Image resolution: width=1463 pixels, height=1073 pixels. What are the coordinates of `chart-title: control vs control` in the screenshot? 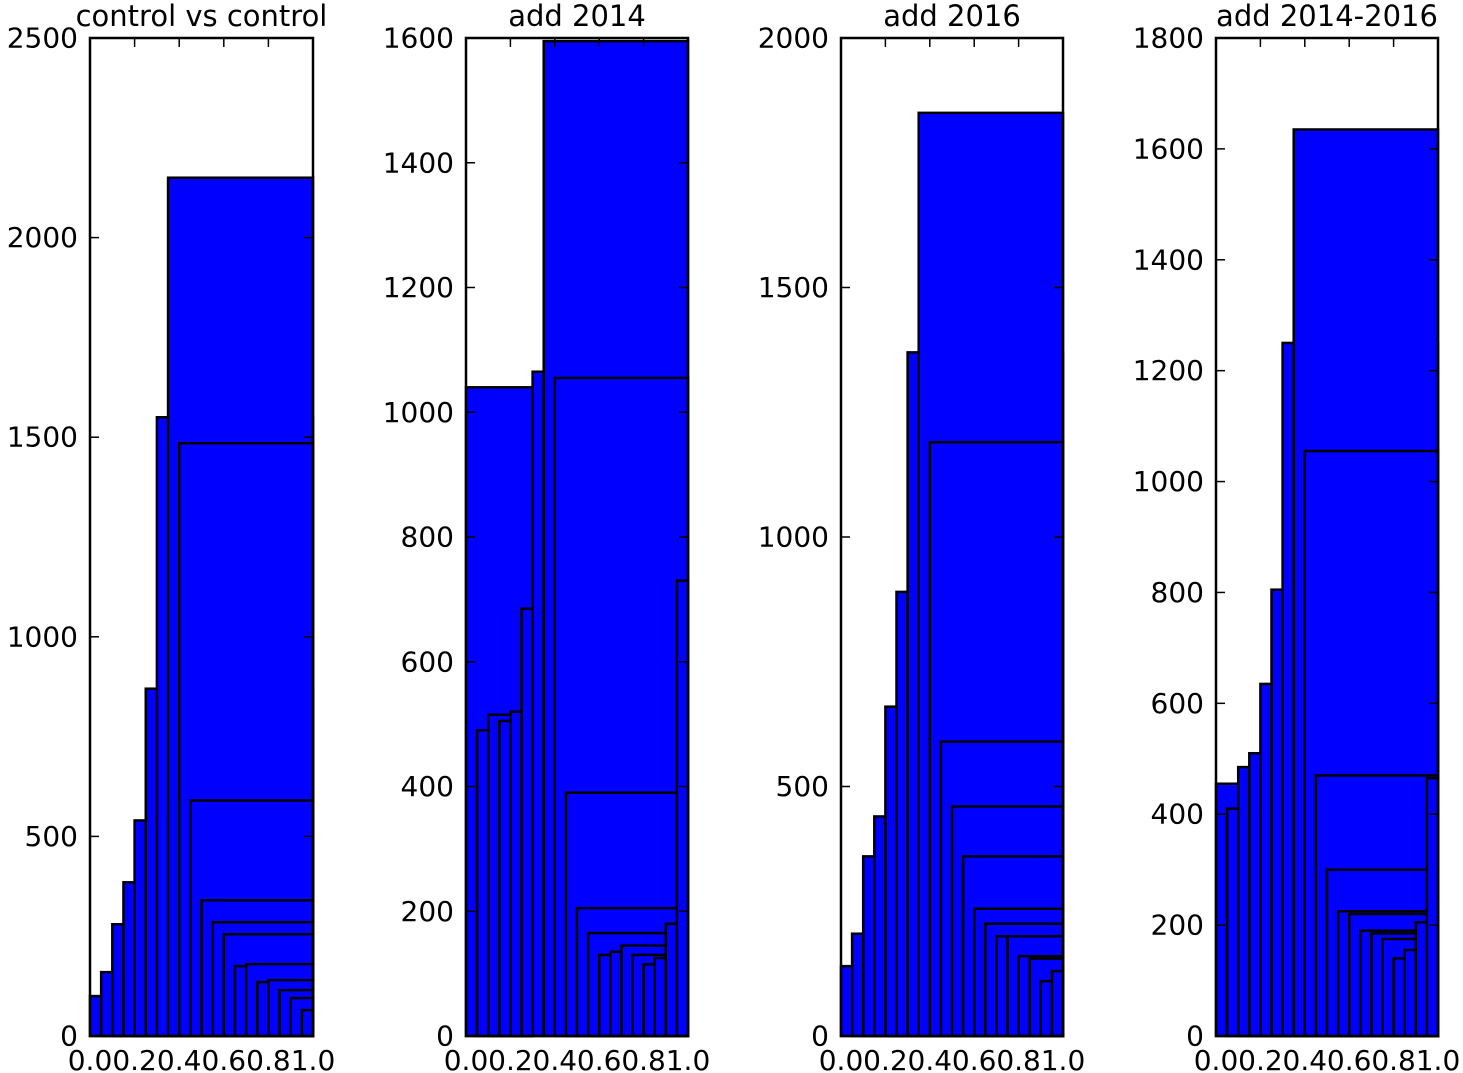 It's located at (202, 16).